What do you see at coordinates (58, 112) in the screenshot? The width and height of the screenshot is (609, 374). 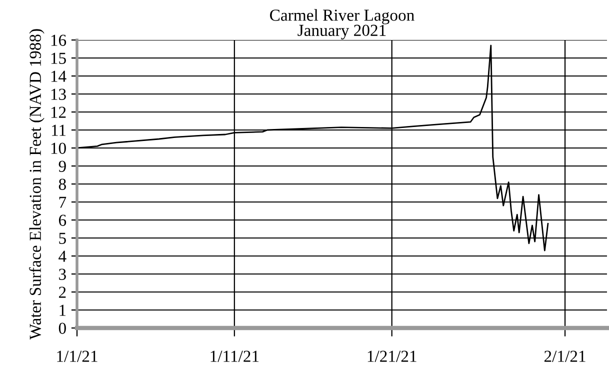 I see `y-tick-label: 12` at bounding box center [58, 112].